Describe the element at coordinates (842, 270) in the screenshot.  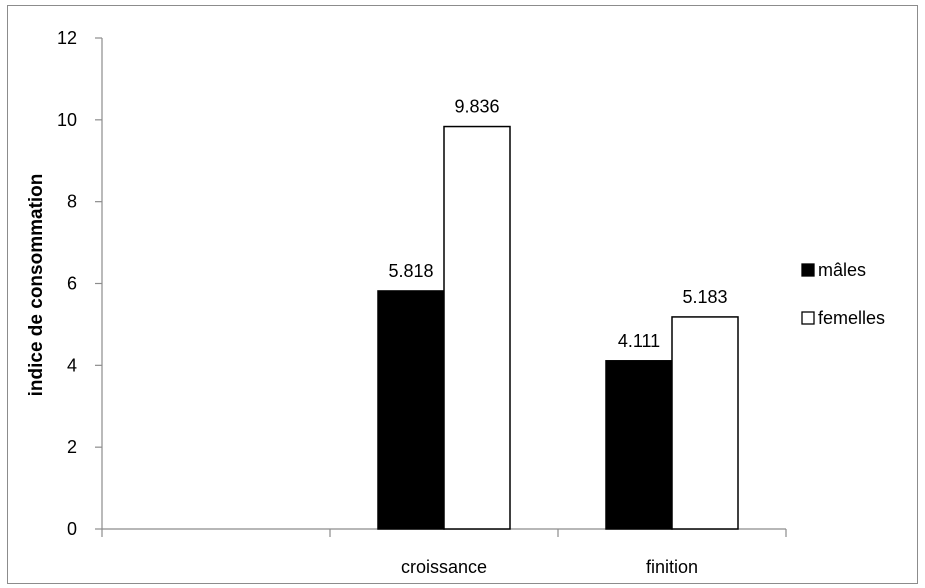
I see `legend-label: mâles` at that location.